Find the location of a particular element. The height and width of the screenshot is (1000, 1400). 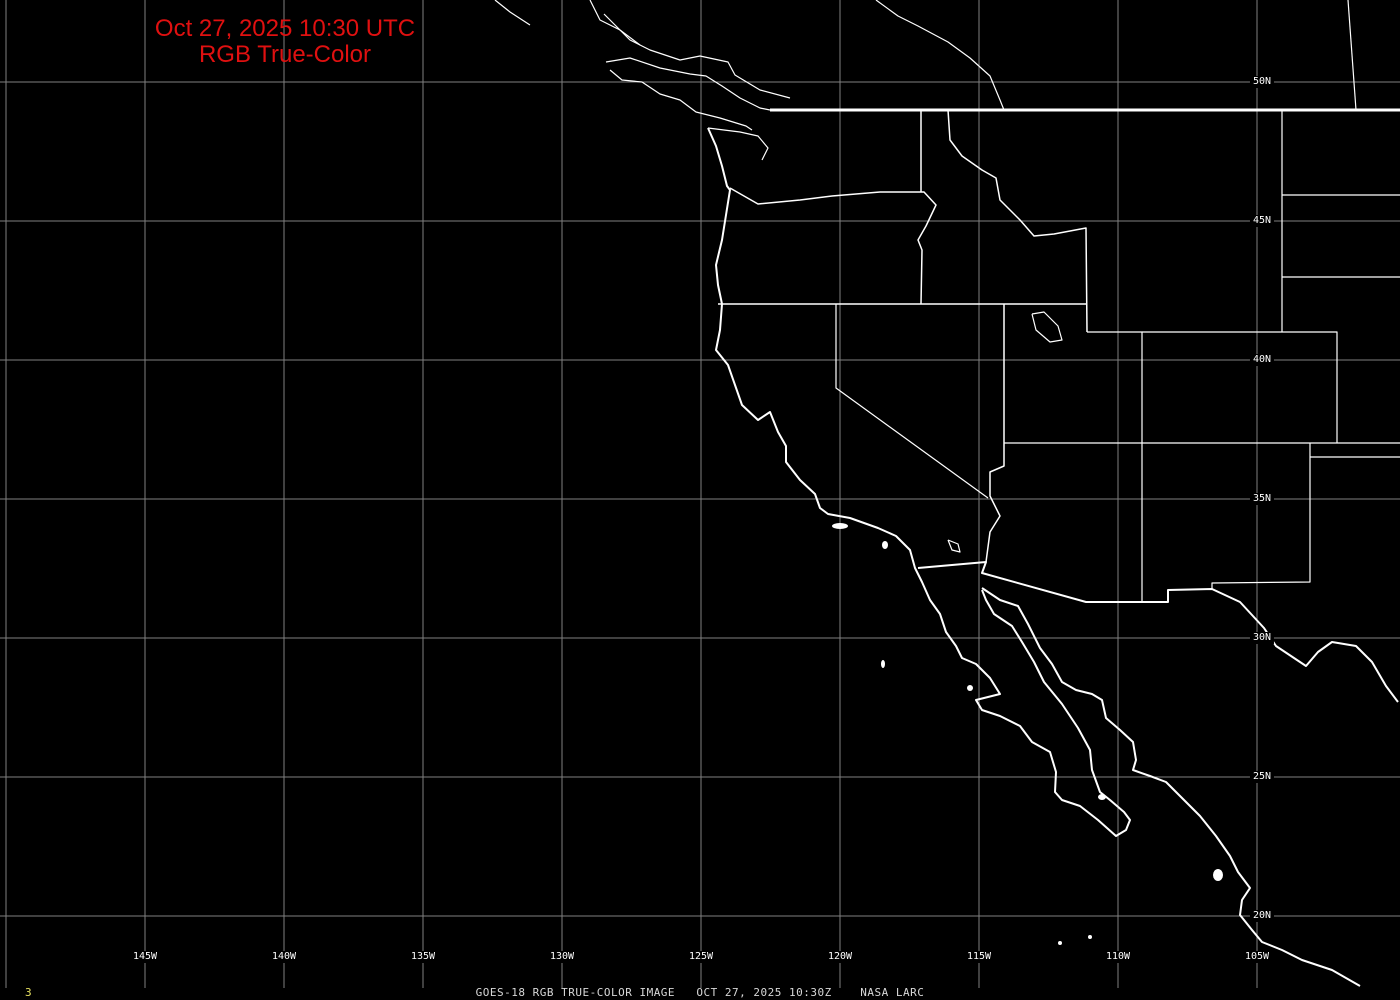

longitude-label: 135W is located at coordinates (423, 957).